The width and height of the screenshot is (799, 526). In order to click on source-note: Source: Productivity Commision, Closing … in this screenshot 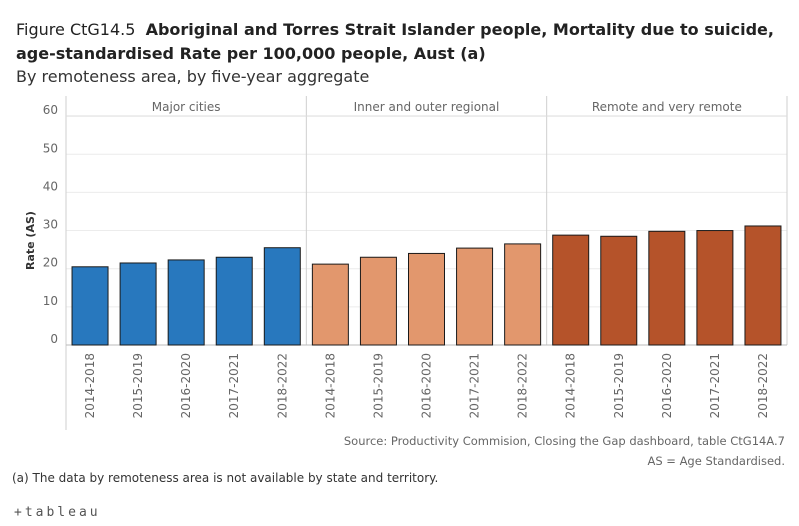, I will do `click(564, 441)`.